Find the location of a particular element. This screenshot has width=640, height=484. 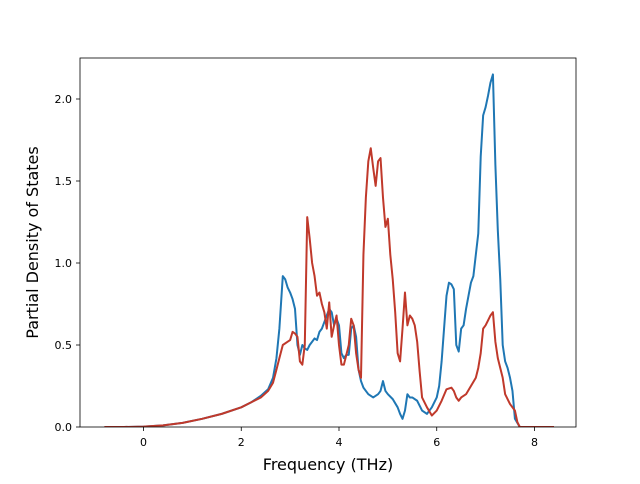

x-tick-label: 2 is located at coordinates (241, 442).